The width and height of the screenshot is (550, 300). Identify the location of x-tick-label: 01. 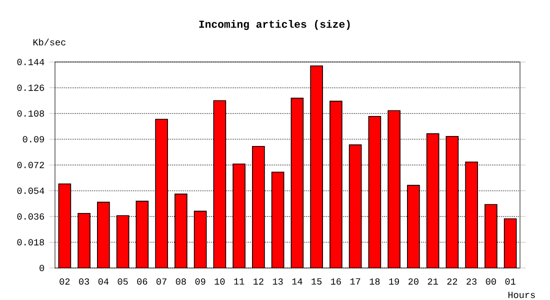
(510, 281).